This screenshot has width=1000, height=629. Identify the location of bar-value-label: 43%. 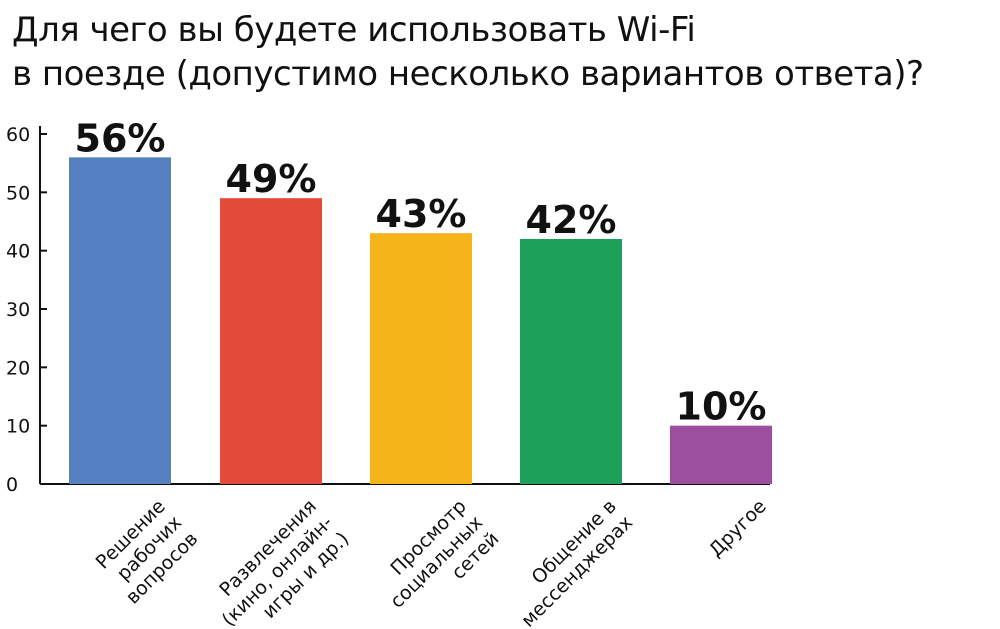
(421, 214).